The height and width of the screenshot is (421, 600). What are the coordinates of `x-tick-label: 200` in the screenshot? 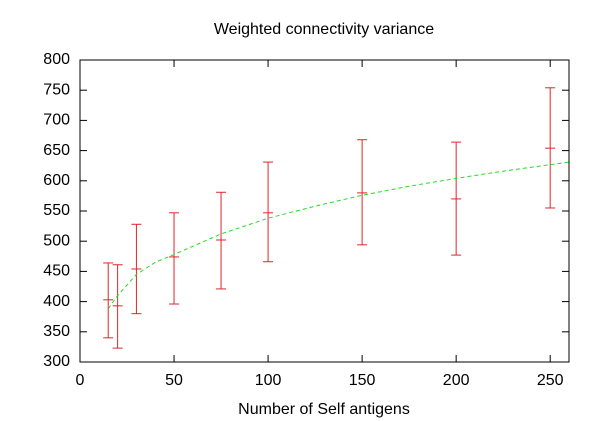 It's located at (456, 380).